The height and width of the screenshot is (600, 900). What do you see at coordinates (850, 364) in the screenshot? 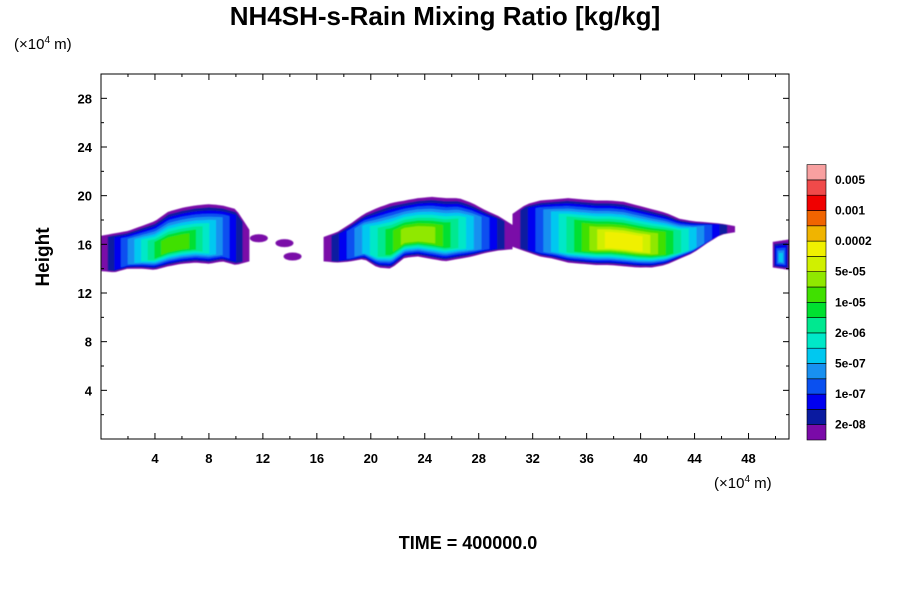
I see `colorbar-label: 5e-07` at bounding box center [850, 364].